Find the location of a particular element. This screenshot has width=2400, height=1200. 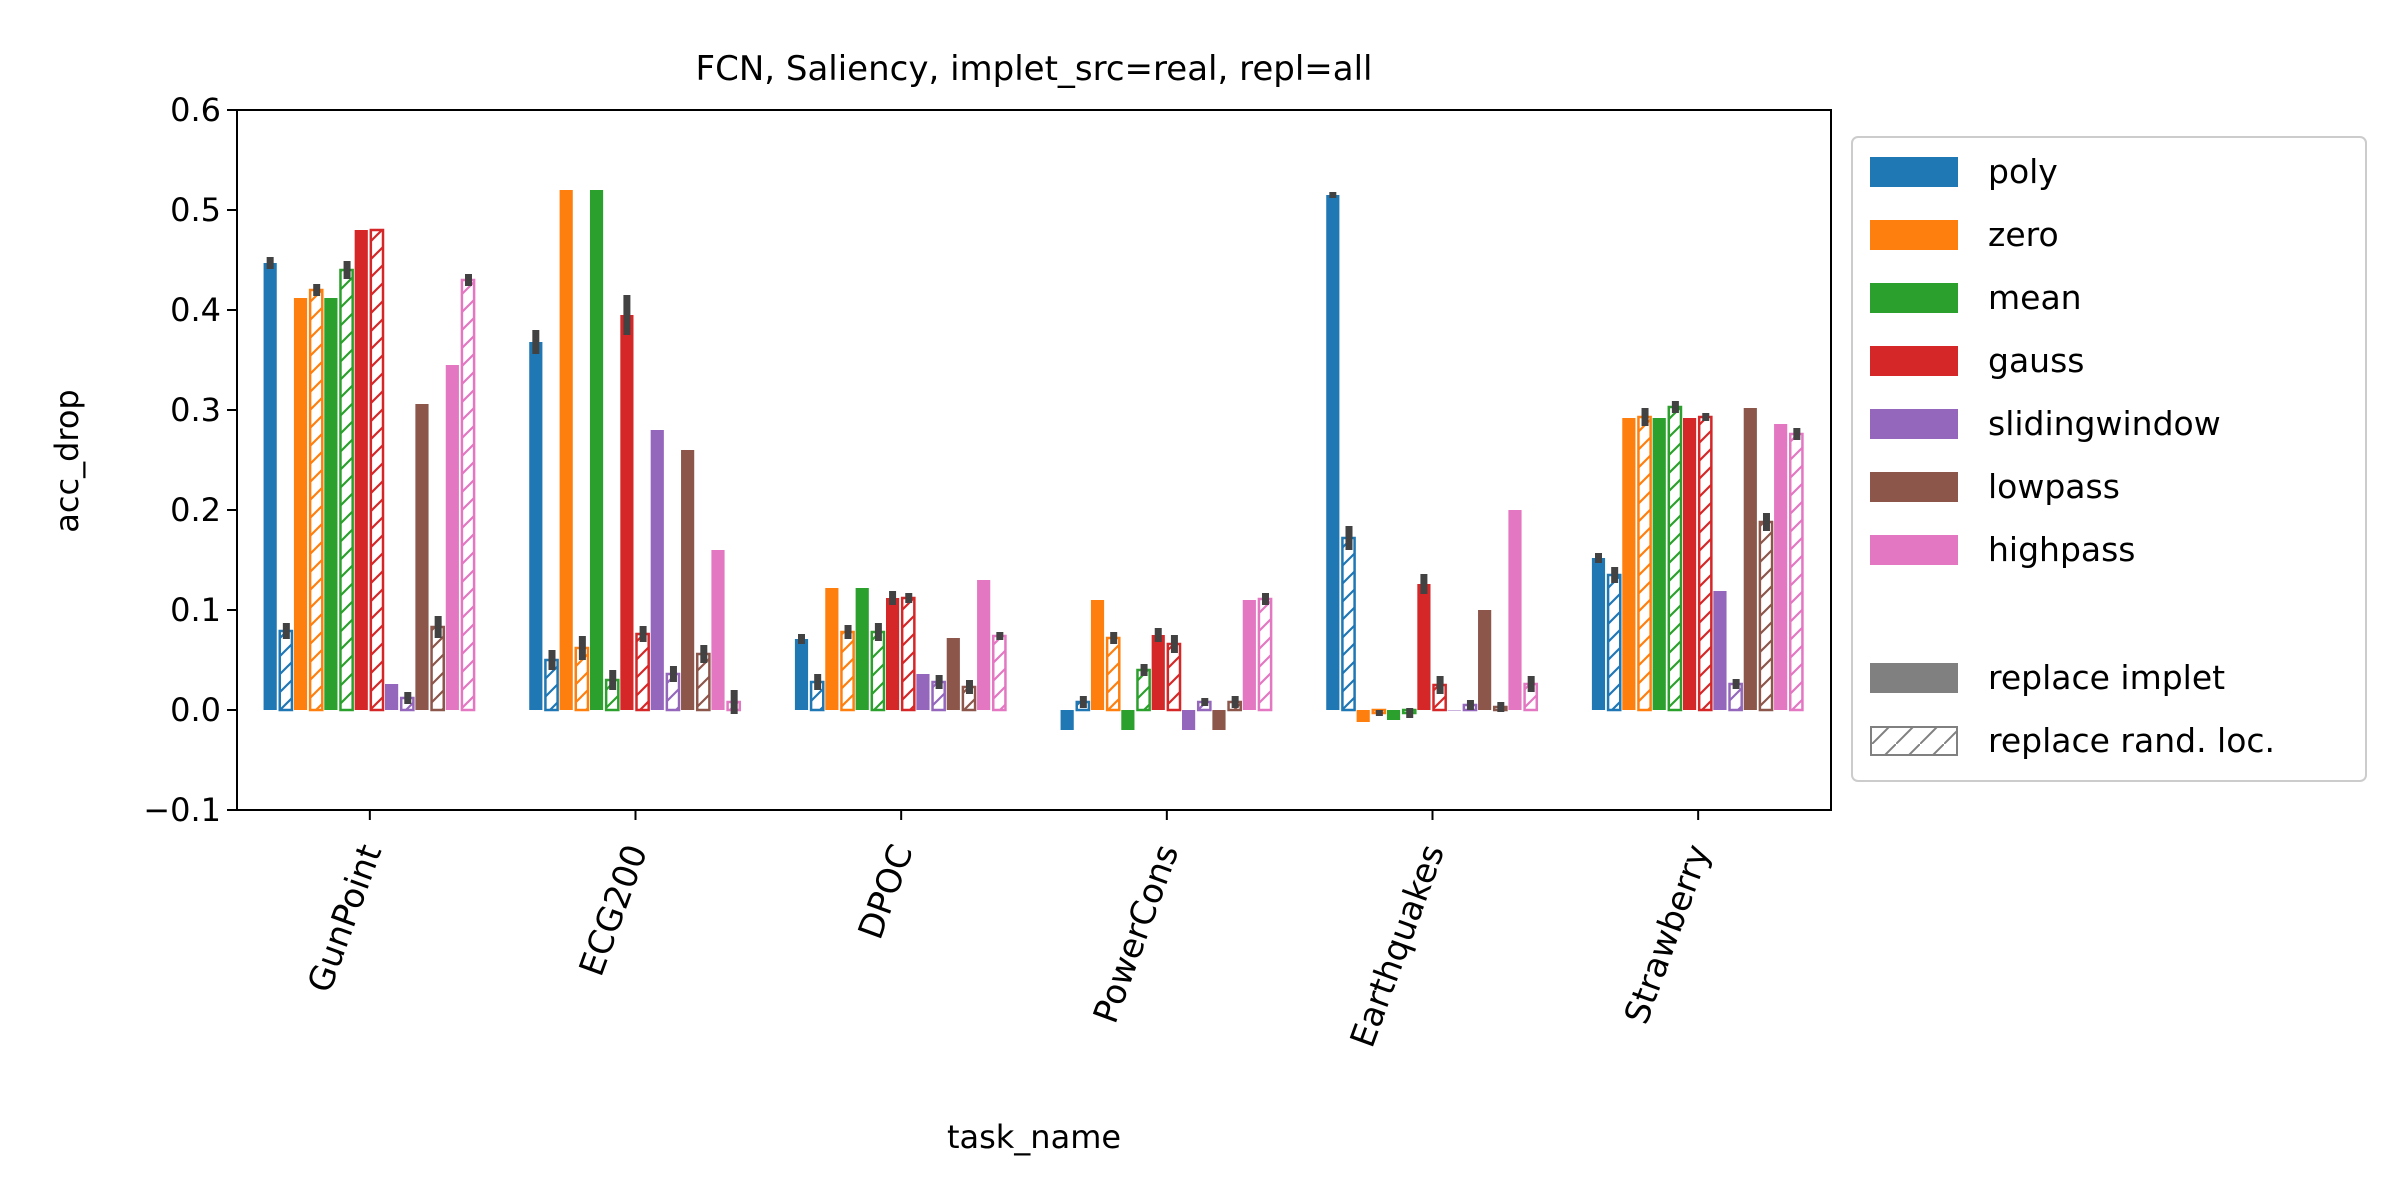

bar-poly-implet-Earthquakes is located at coordinates (1333, 452).